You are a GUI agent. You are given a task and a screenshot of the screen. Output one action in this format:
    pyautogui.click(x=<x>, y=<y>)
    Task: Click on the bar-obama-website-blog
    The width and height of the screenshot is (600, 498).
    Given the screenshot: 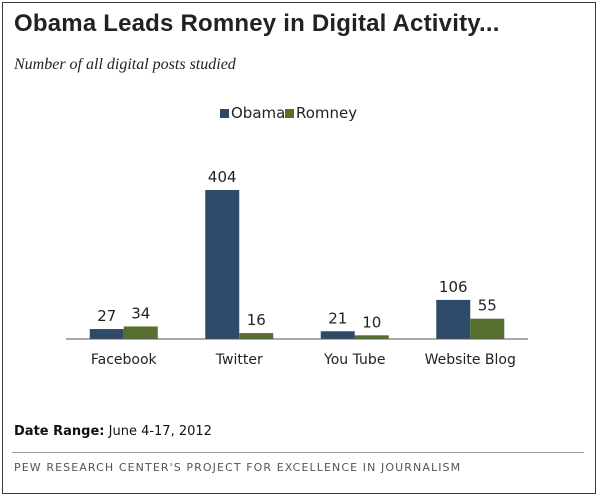 What is the action you would take?
    pyautogui.click(x=453, y=319)
    